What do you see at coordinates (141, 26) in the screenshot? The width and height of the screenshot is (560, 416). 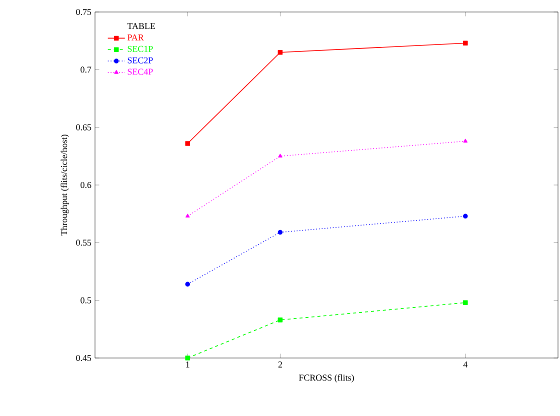 I see `legend-title: TABLE` at bounding box center [141, 26].